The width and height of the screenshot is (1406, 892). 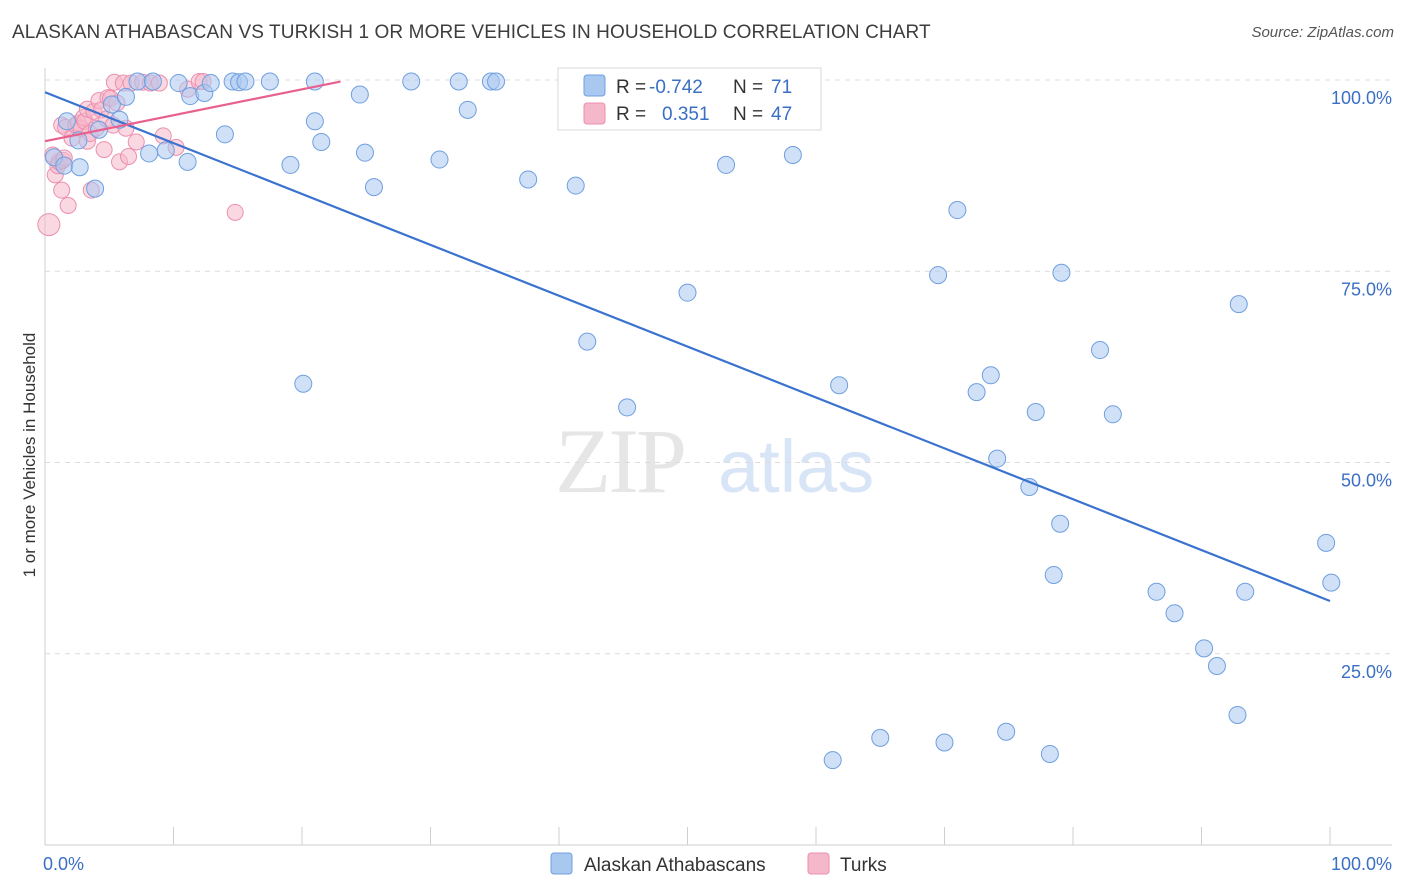 I want to click on x-tick-label-min: 0.0%, so click(x=63, y=864).